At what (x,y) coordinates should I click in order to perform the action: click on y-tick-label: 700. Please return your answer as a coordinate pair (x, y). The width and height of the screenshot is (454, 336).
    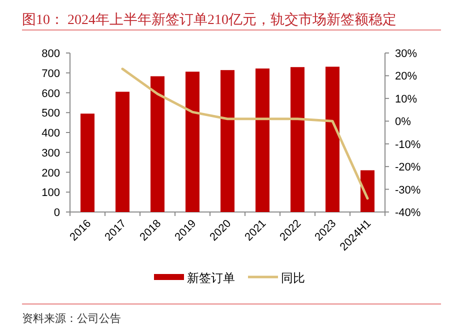
    Looking at the image, I should click on (51, 74).